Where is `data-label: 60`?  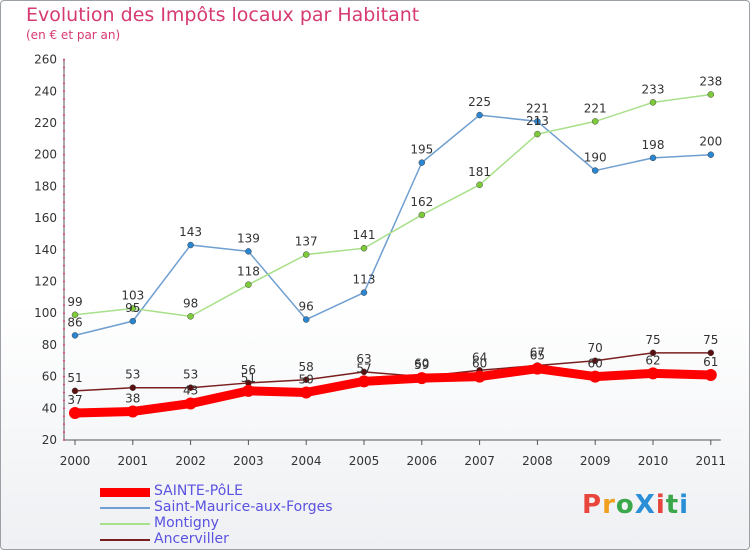
data-label: 60 is located at coordinates (421, 364).